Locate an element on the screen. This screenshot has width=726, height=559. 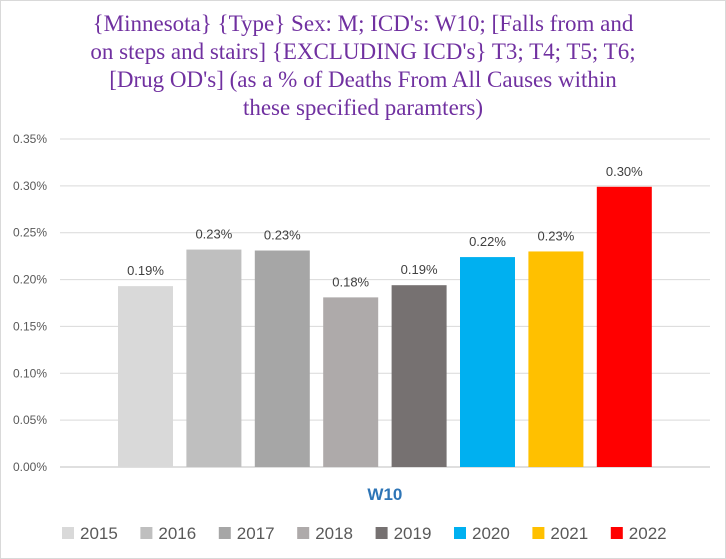
legend: 2015 2016 2017 2018 2019 2020 2021 2022 is located at coordinates (364, 533).